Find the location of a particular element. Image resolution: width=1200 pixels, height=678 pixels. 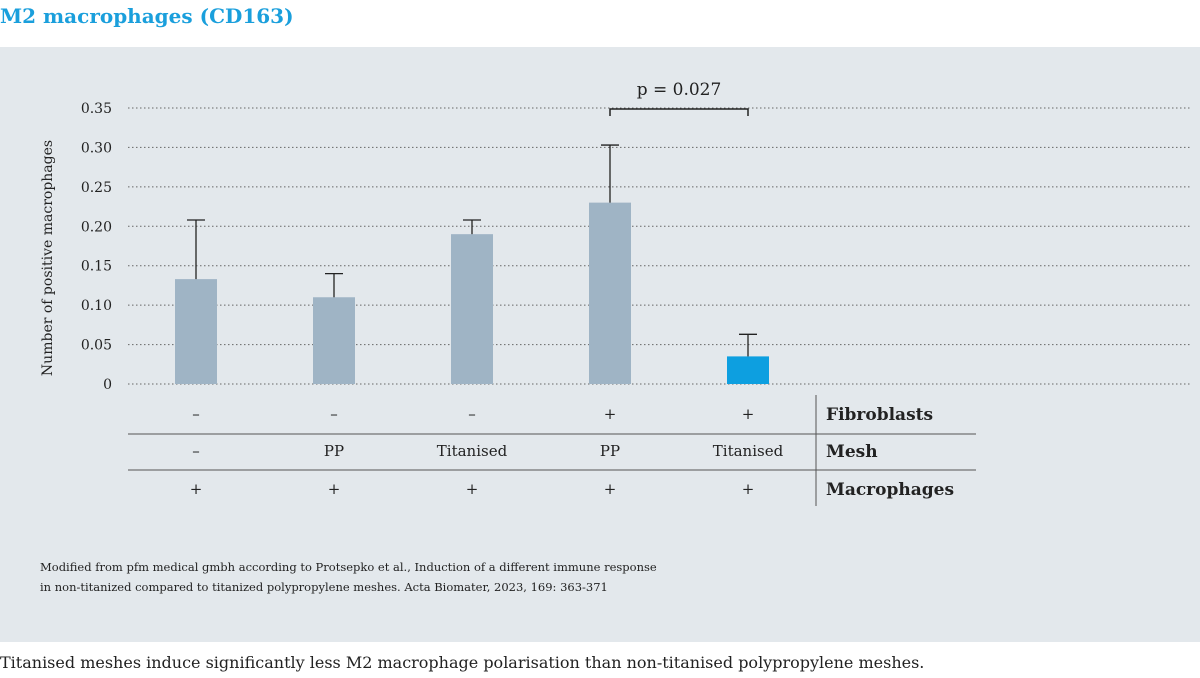

y-axis-label: Number of positive macrophages is located at coordinates (48, 258).